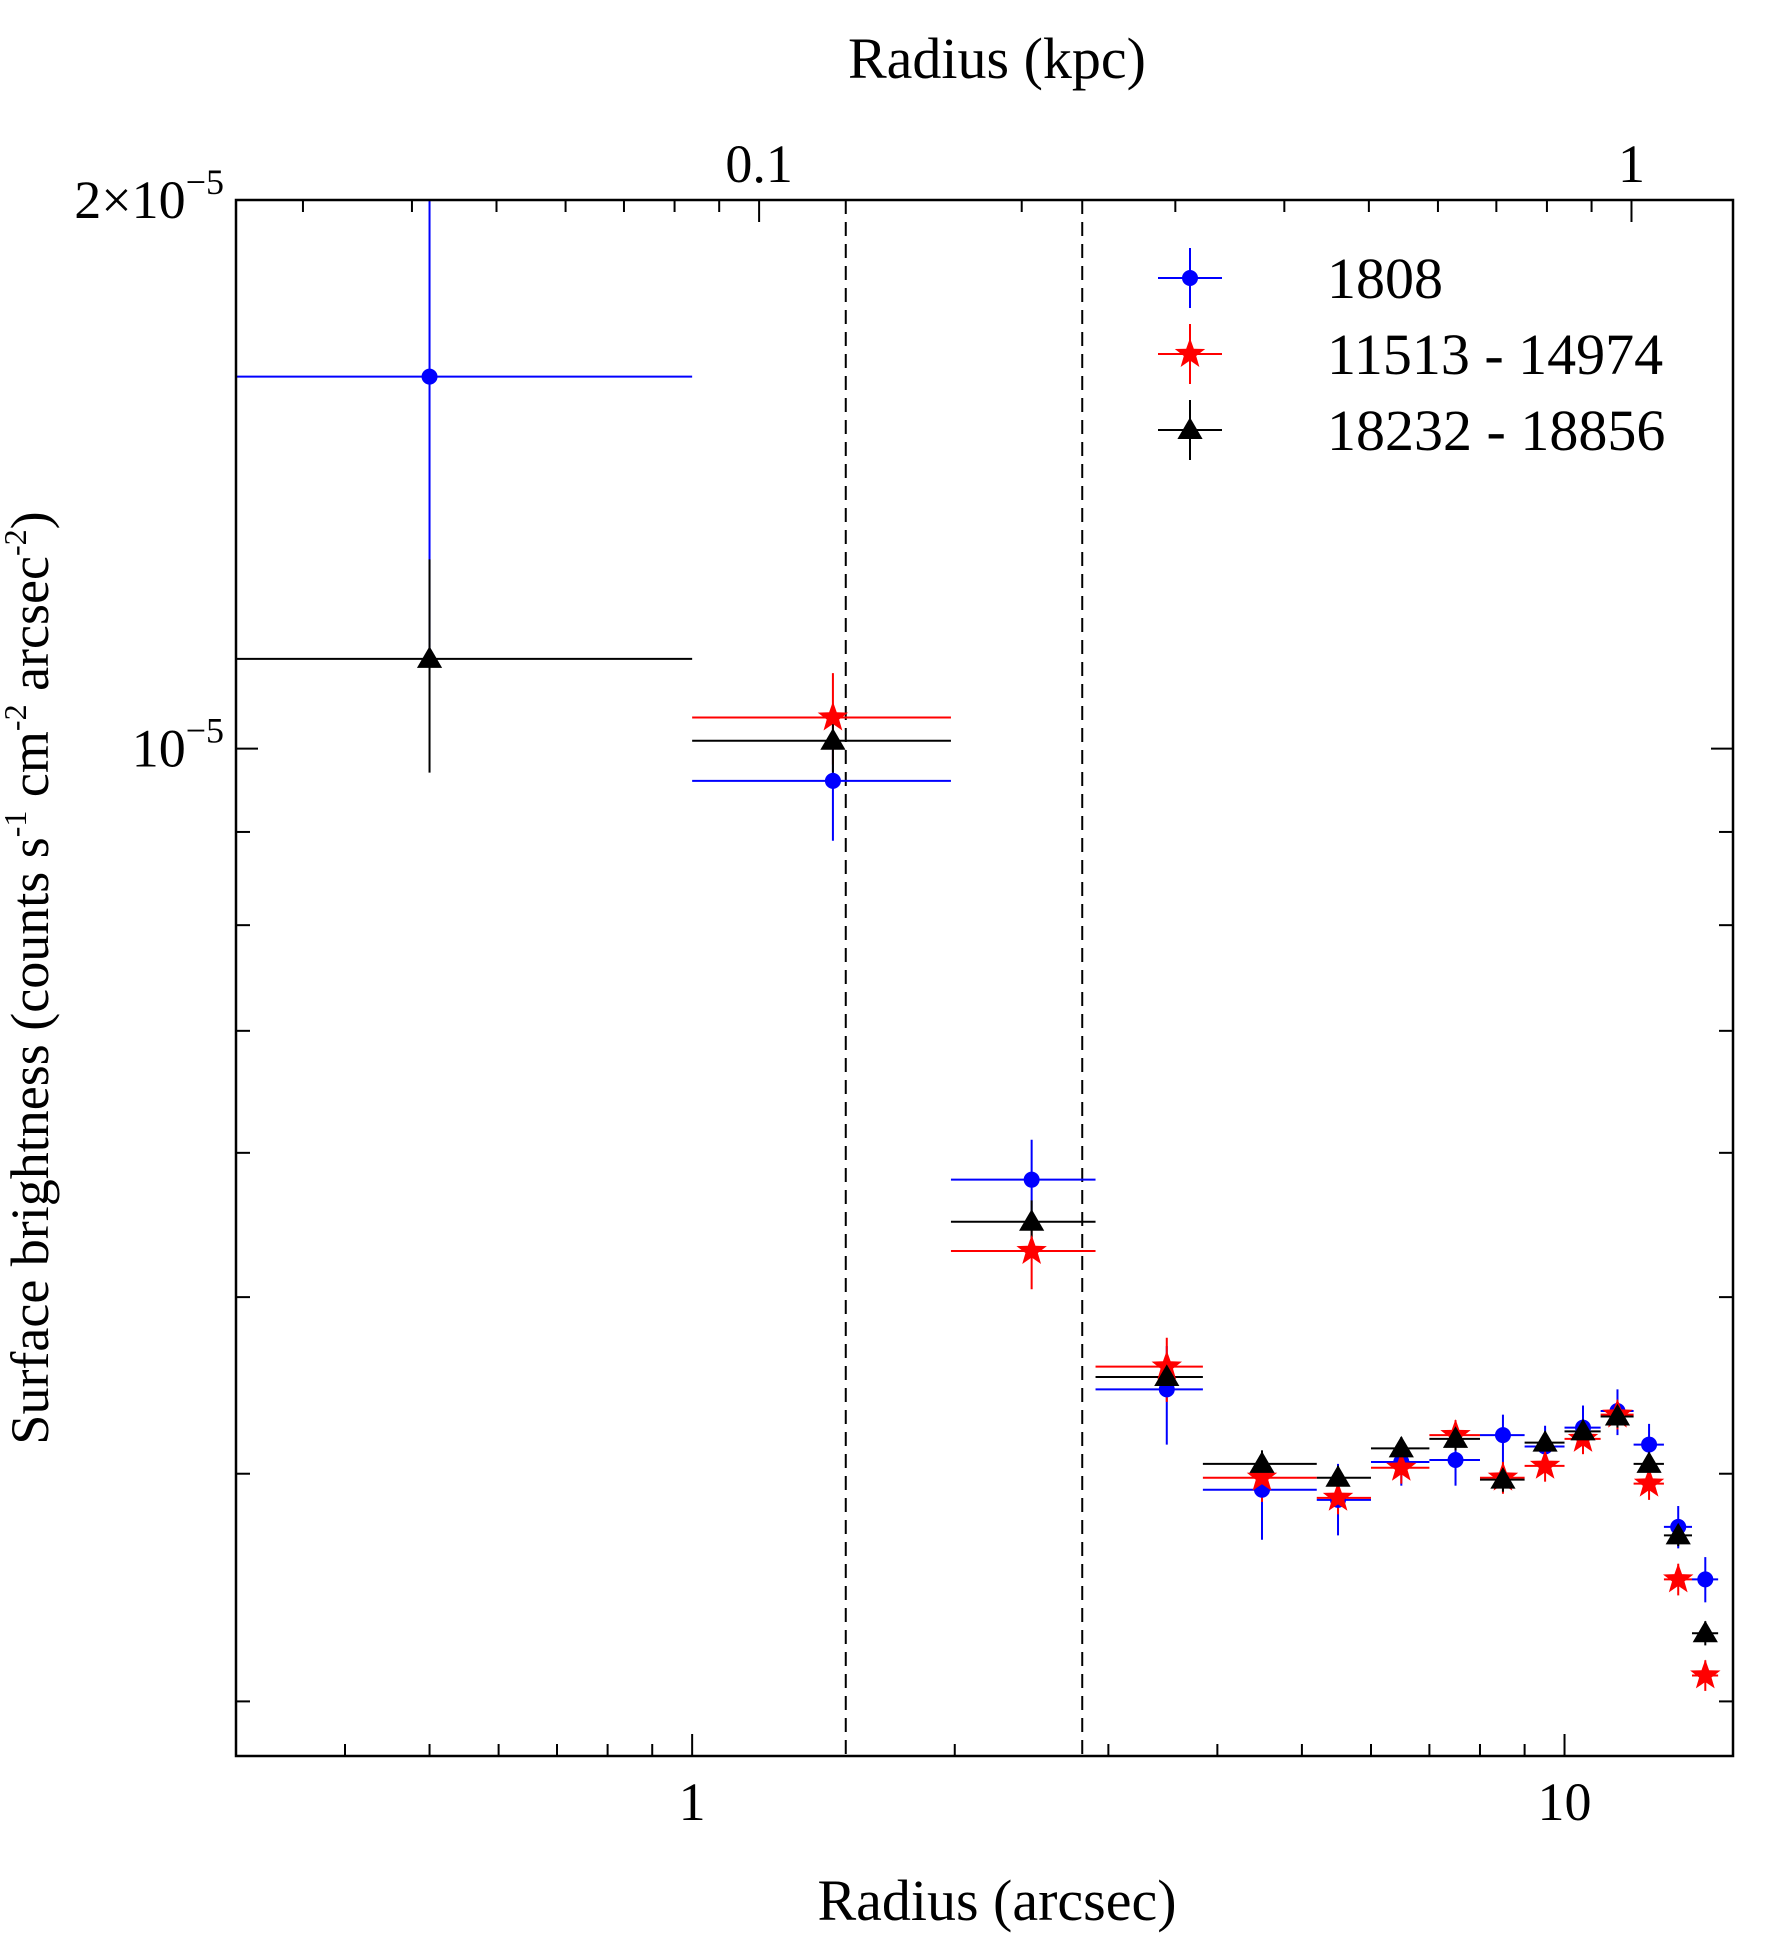 This screenshot has width=1771, height=1948. What do you see at coordinates (1649, 1444) in the screenshot?
I see `1808-point-12` at bounding box center [1649, 1444].